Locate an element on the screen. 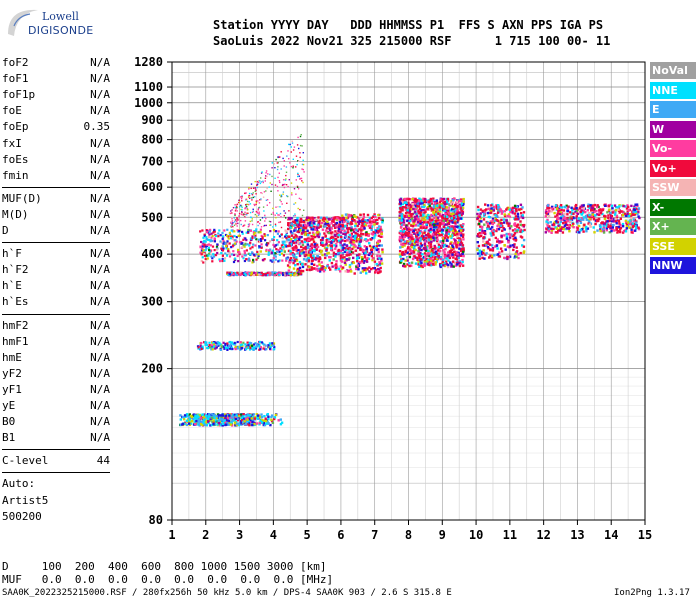 The image size is (700, 600). y-tick-label: 1000 is located at coordinates (148, 103).